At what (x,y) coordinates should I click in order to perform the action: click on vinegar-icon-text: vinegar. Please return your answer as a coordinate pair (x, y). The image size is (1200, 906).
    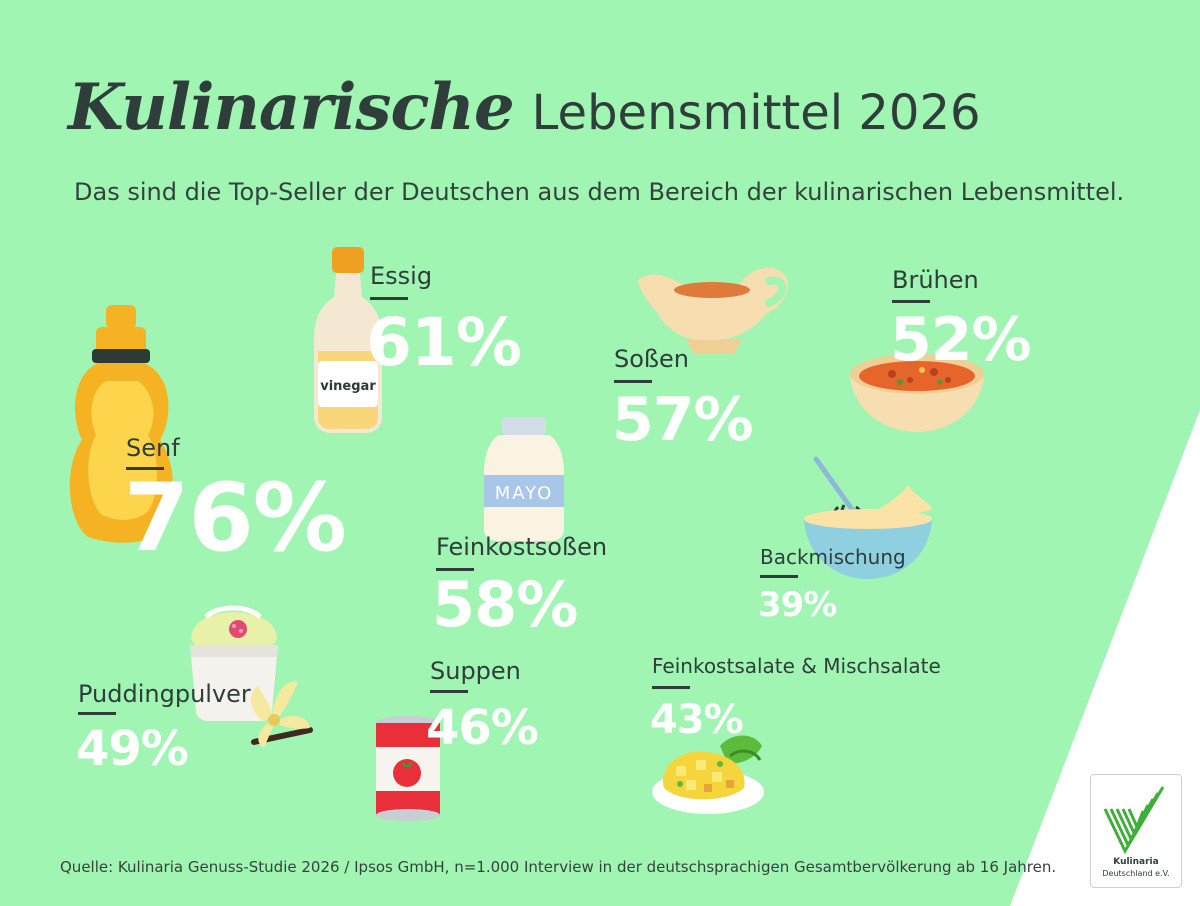
    Looking at the image, I should click on (348, 386).